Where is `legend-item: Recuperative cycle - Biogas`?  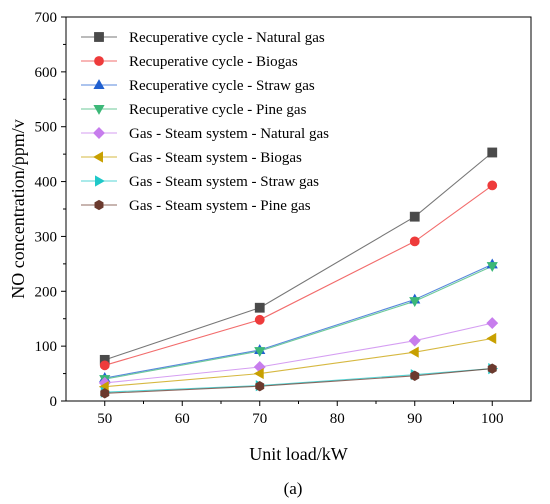 legend-item: Recuperative cycle - Biogas is located at coordinates (189, 62).